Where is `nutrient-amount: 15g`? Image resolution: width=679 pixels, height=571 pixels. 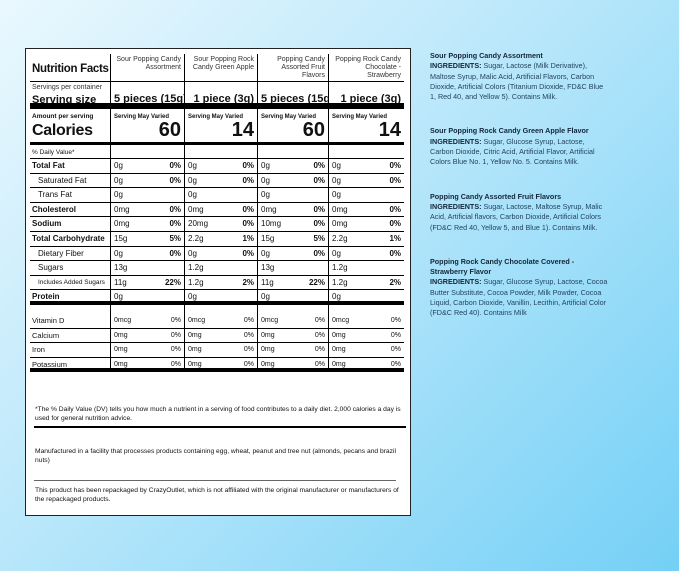 nutrient-amount: 15g is located at coordinates (121, 238).